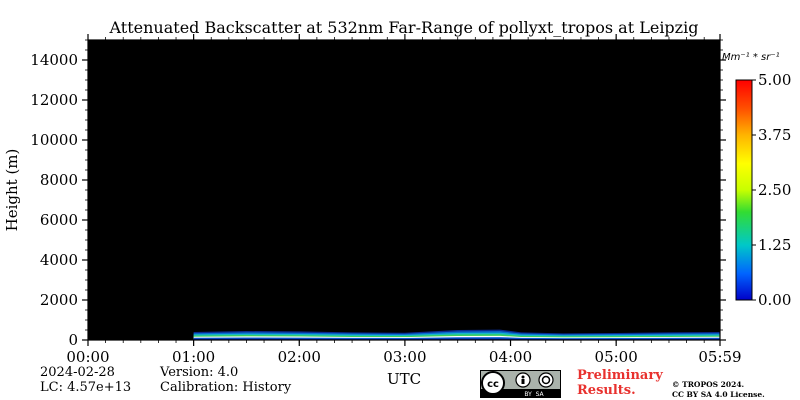  I want to click on x-tick-label: 00:00, so click(87, 357).